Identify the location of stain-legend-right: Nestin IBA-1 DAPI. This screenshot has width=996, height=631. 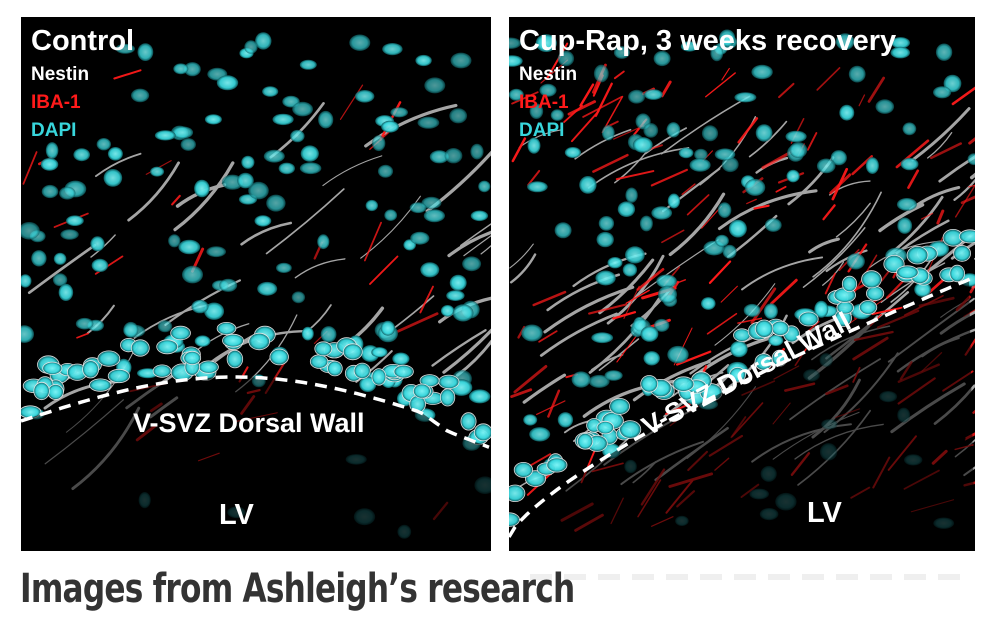
(548, 103).